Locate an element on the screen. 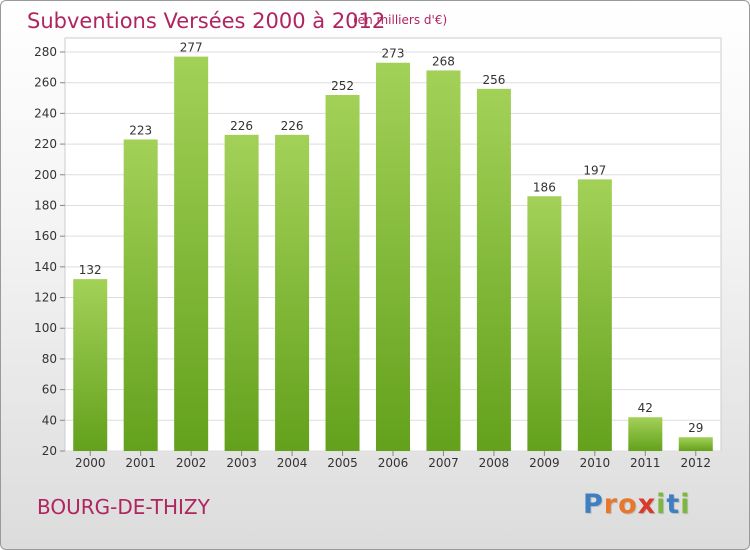 The image size is (750, 550). y-tick-label: 220 is located at coordinates (45, 144).